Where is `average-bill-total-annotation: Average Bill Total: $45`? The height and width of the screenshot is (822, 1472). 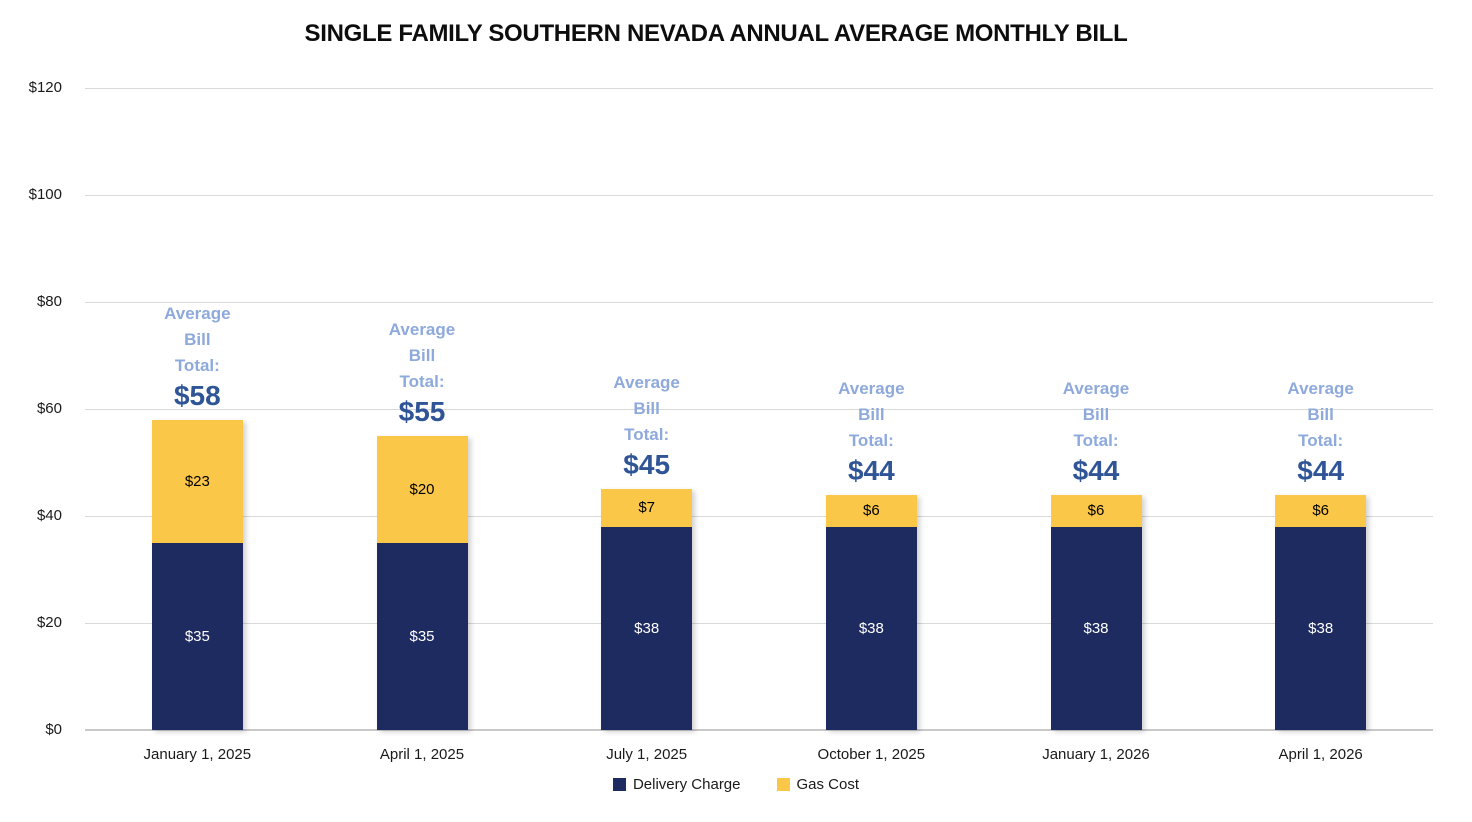
average-bill-total-annotation: Average Bill Total: $45 is located at coordinates (647, 425).